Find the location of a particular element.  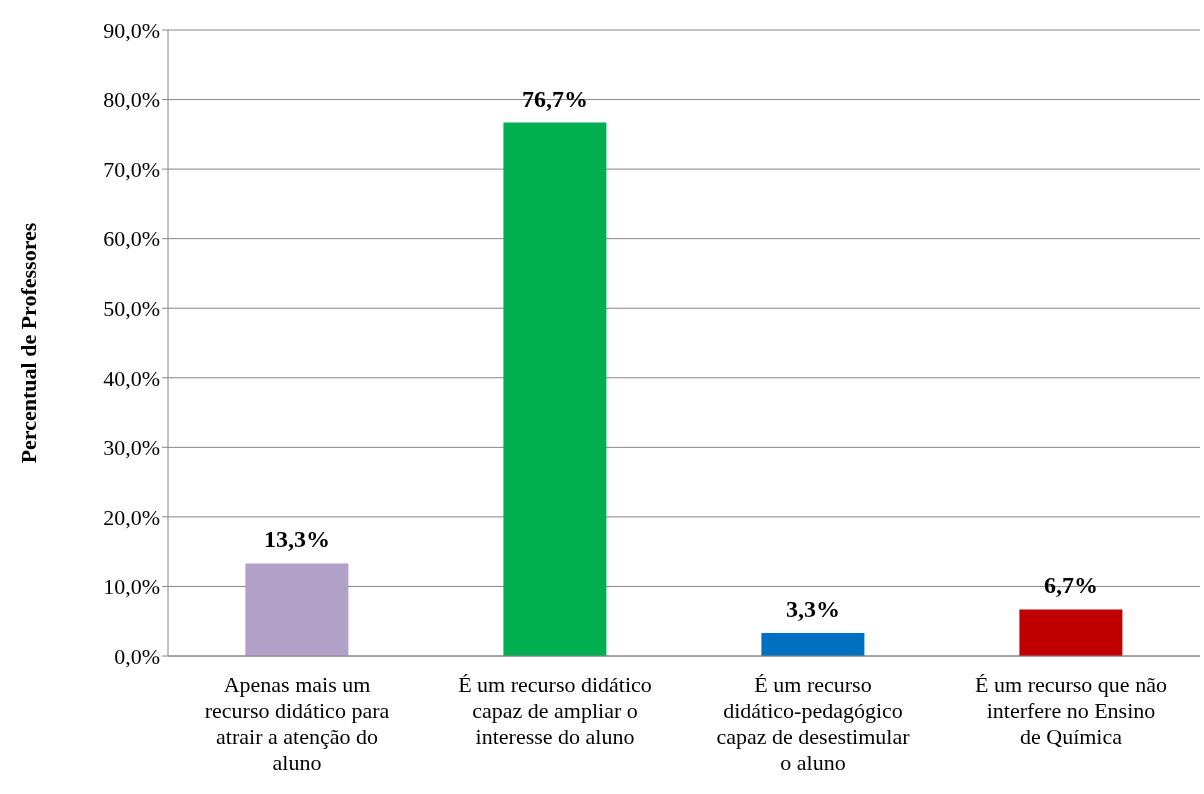

y-tick-label: 10,0% is located at coordinates (131, 587).